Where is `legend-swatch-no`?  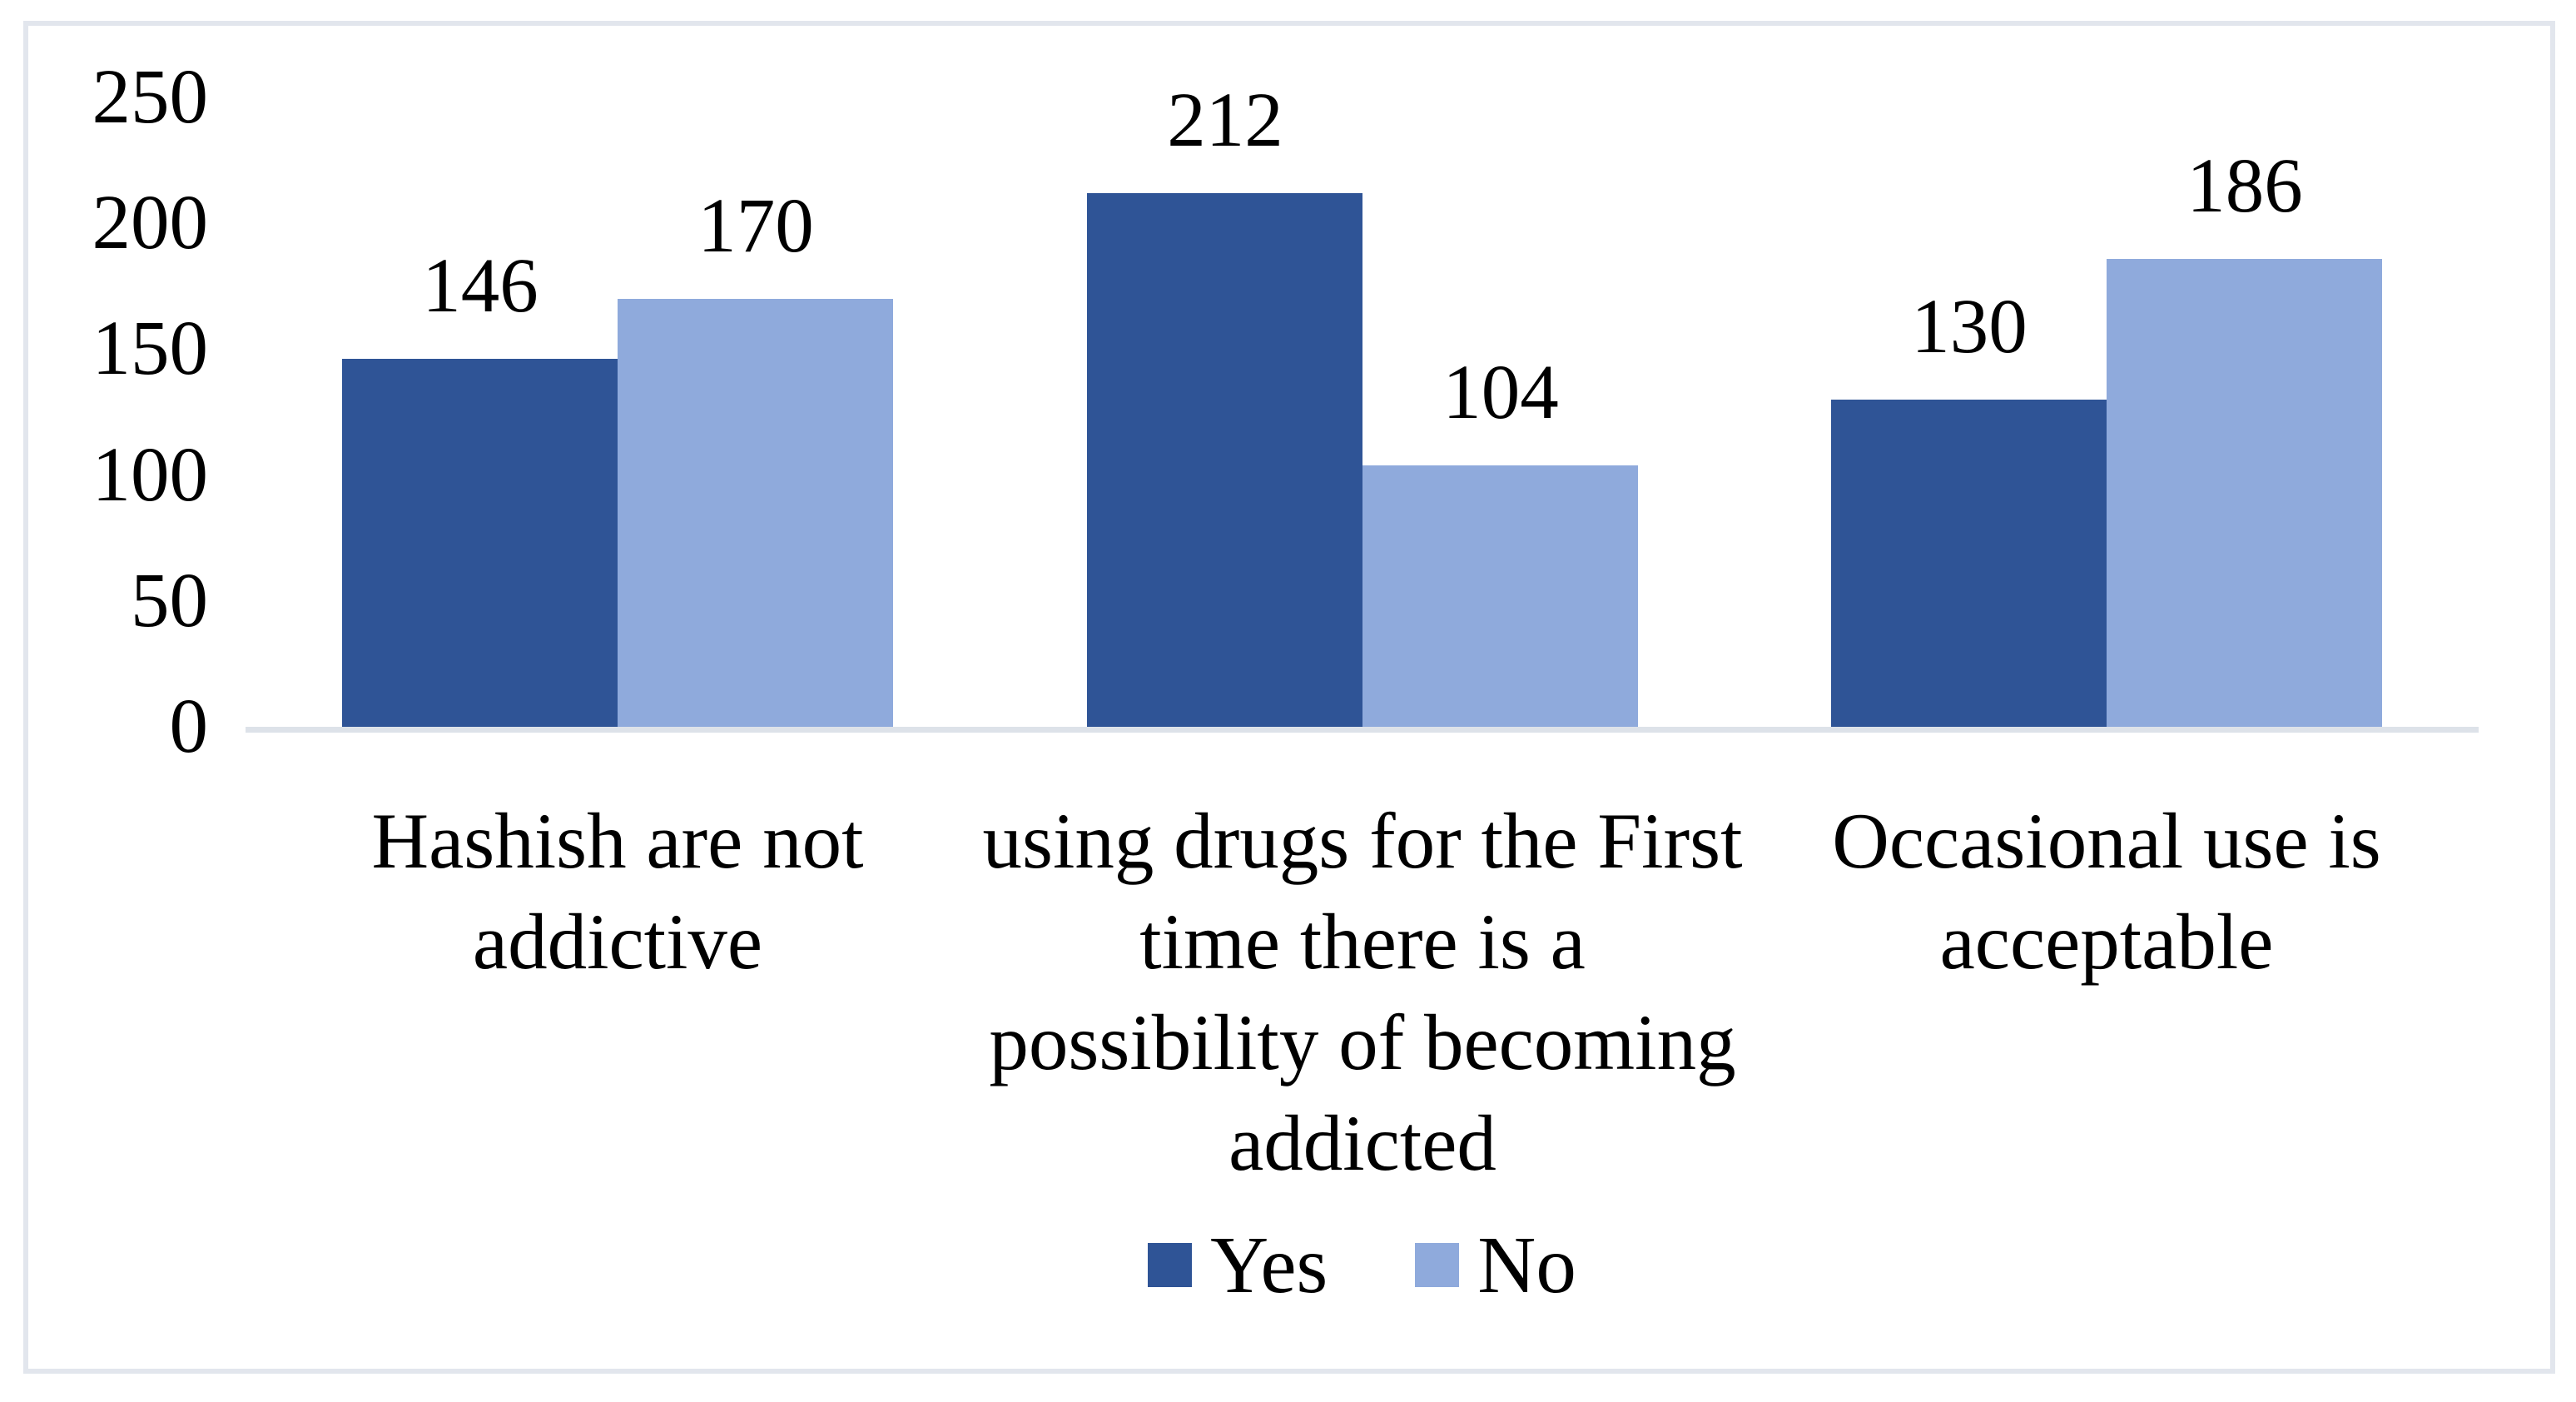 legend-swatch-no is located at coordinates (1437, 1265).